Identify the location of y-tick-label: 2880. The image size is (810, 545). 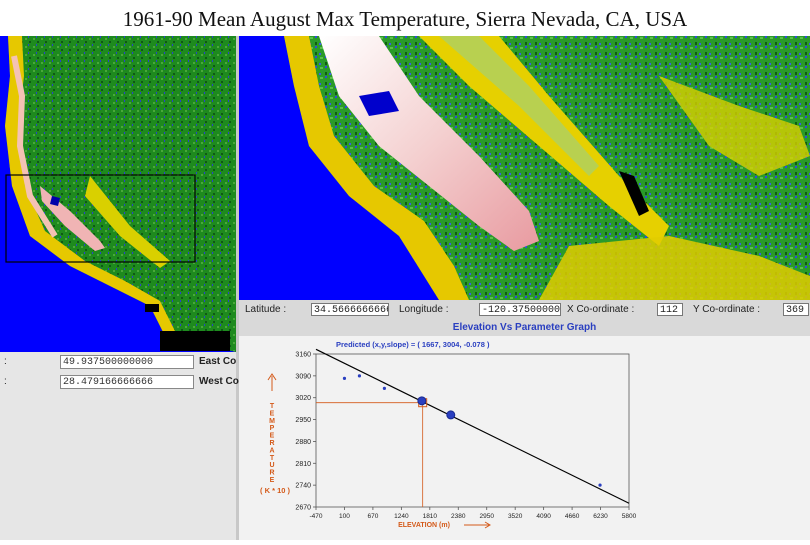
(303, 442).